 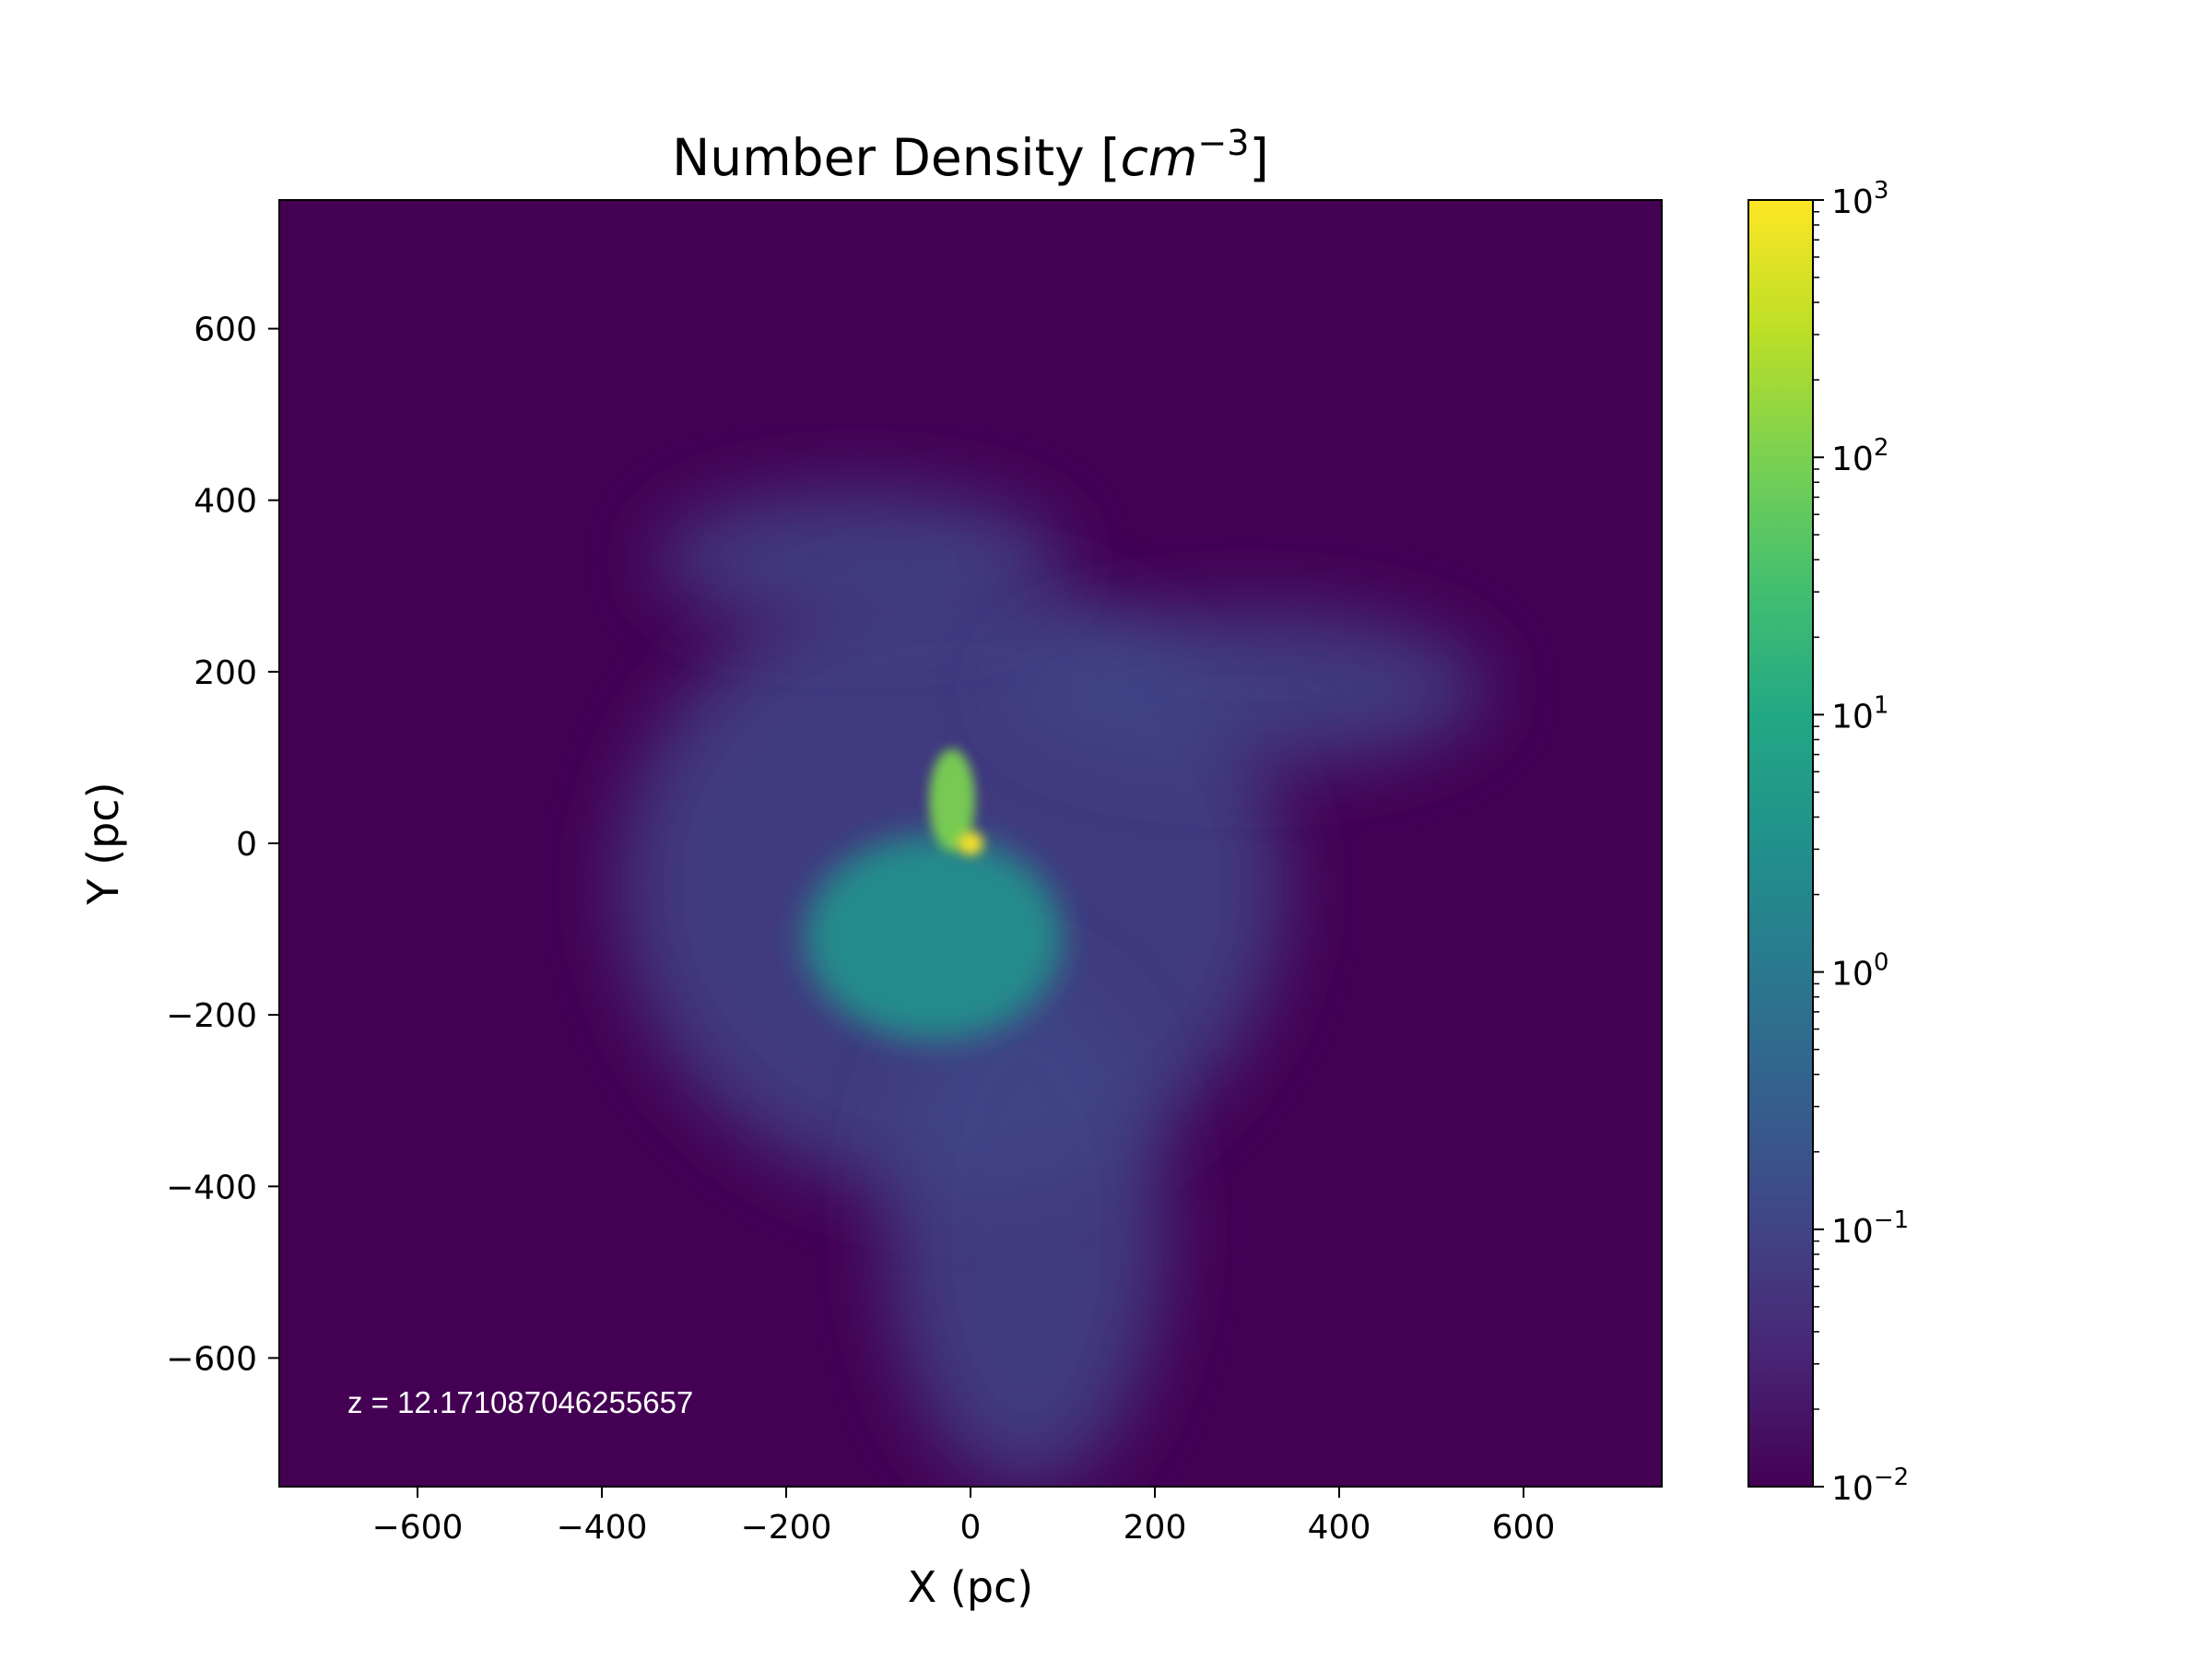 I want to click on feature-shell, so click(x=934, y=937).